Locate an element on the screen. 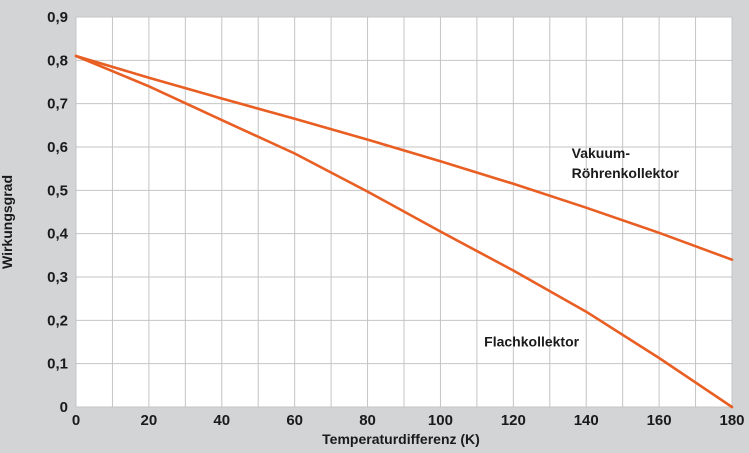  x-tick-label: 0 is located at coordinates (76, 420).